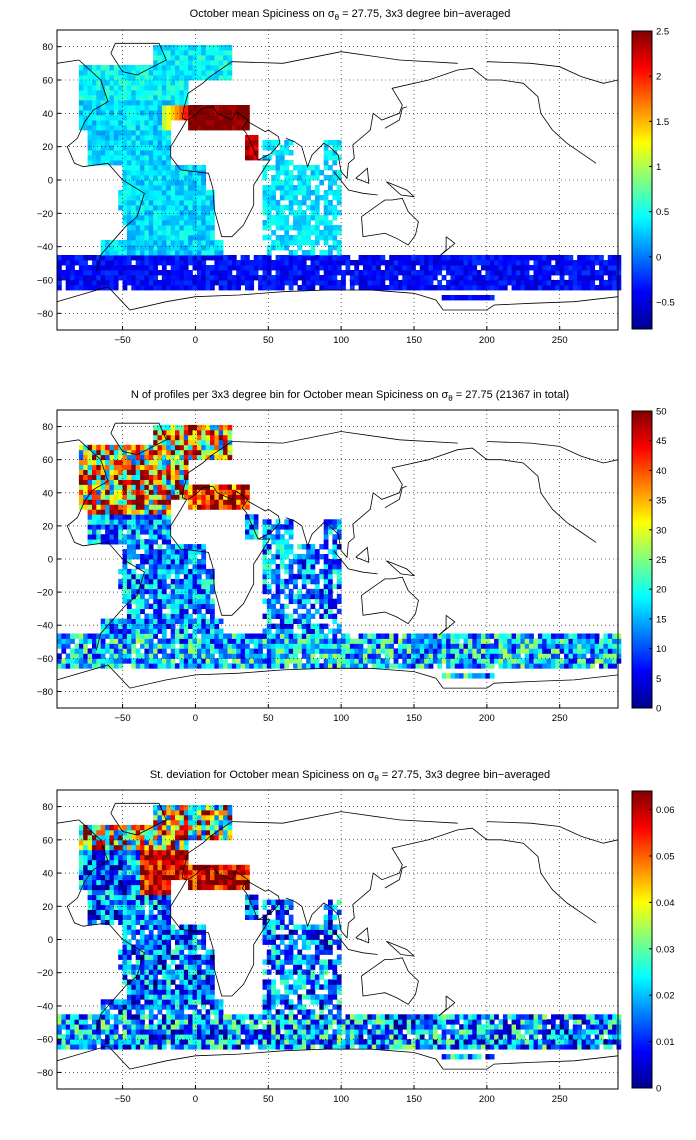 This screenshot has width=696, height=1140. I want to click on colorbar-tick-label: 30, so click(661, 530).